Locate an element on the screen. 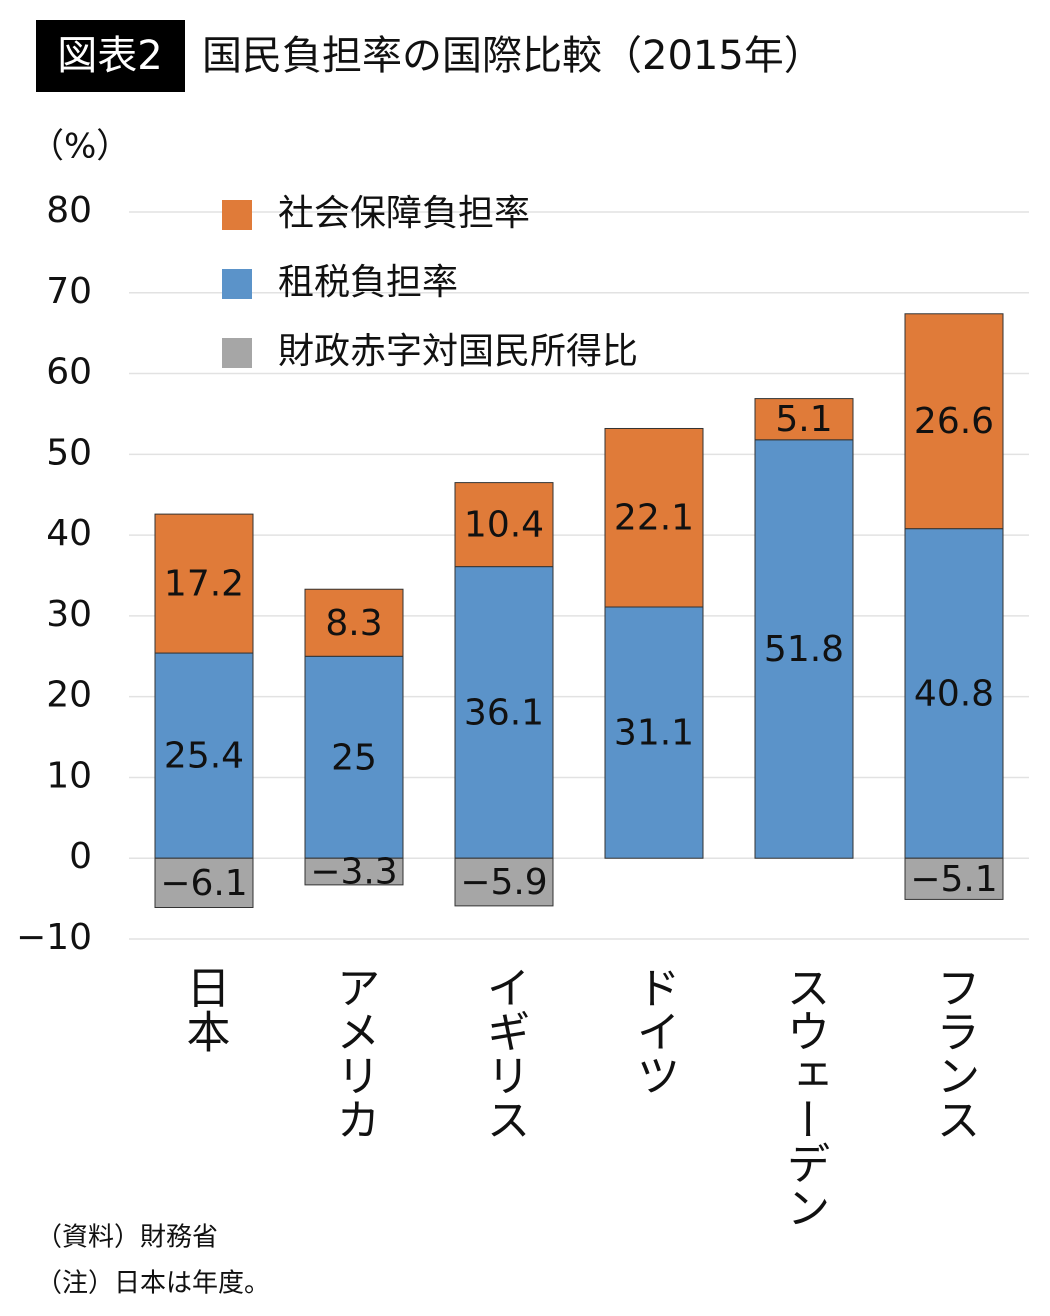  y-tick-label: 50 is located at coordinates (69, 452).